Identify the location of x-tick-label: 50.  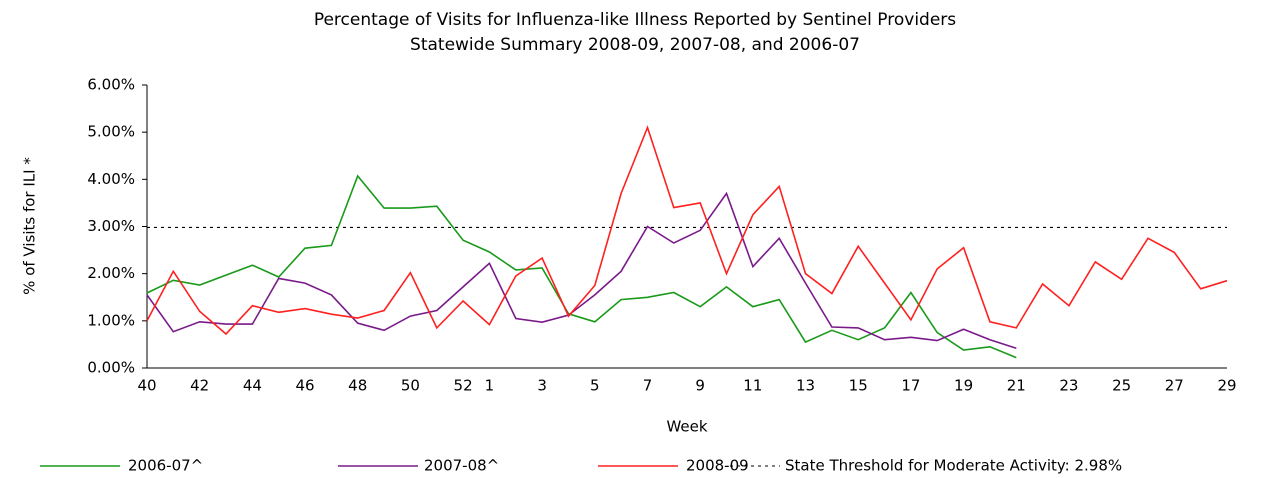
(410, 386).